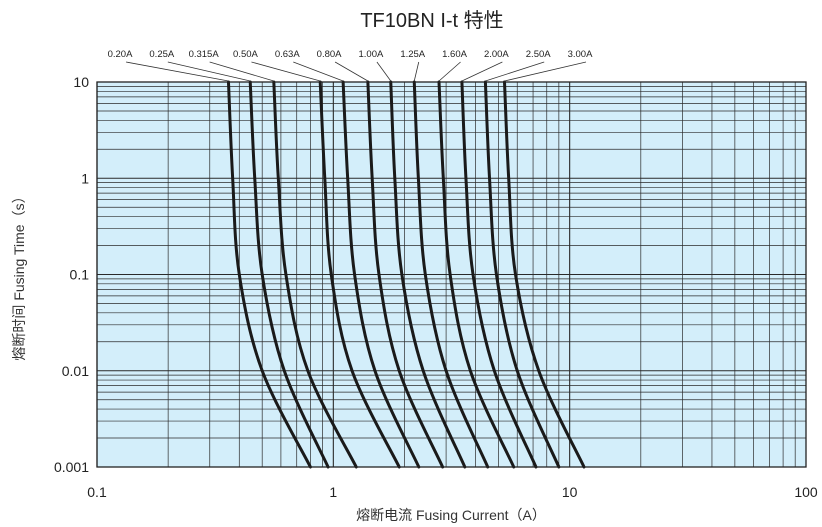 This screenshot has height=527, width=822. I want to click on legend-label: 3.00A, so click(580, 54).